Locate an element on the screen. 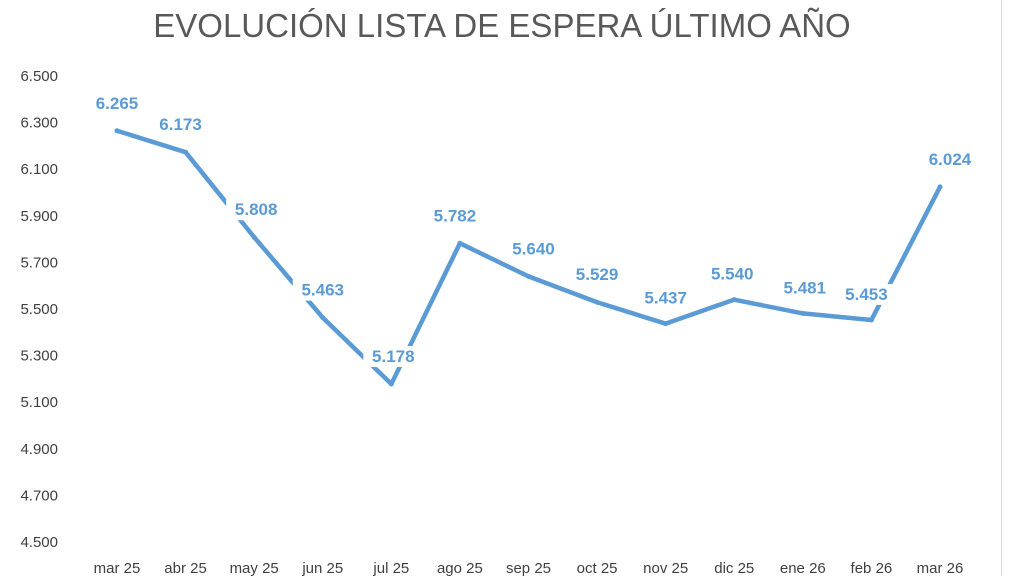 Image resolution: width=1024 pixels, height=576 pixels. data-label: 5.463 is located at coordinates (322, 290).